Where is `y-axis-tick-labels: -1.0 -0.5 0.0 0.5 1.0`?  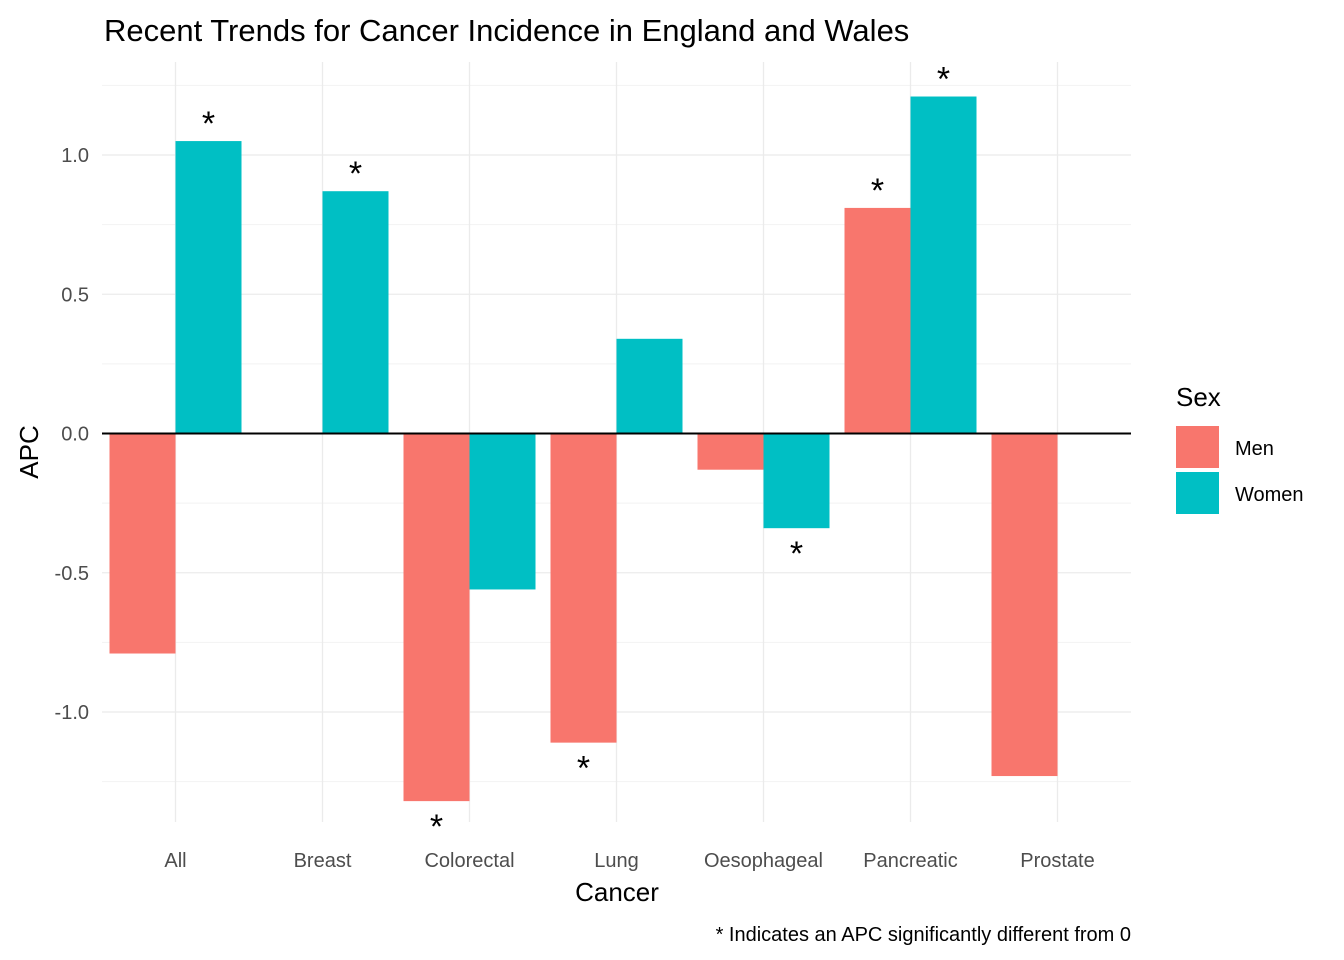
y-axis-tick-labels: -1.0 -0.5 0.0 0.5 1.0 is located at coordinates (72, 434).